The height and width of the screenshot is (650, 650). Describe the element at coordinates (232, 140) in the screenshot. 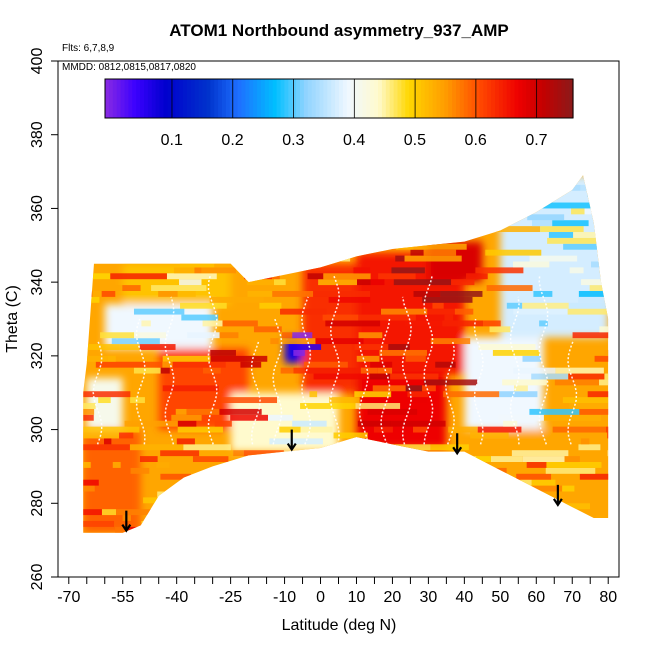

I see `colorbar-tick-label: 0.2` at that location.